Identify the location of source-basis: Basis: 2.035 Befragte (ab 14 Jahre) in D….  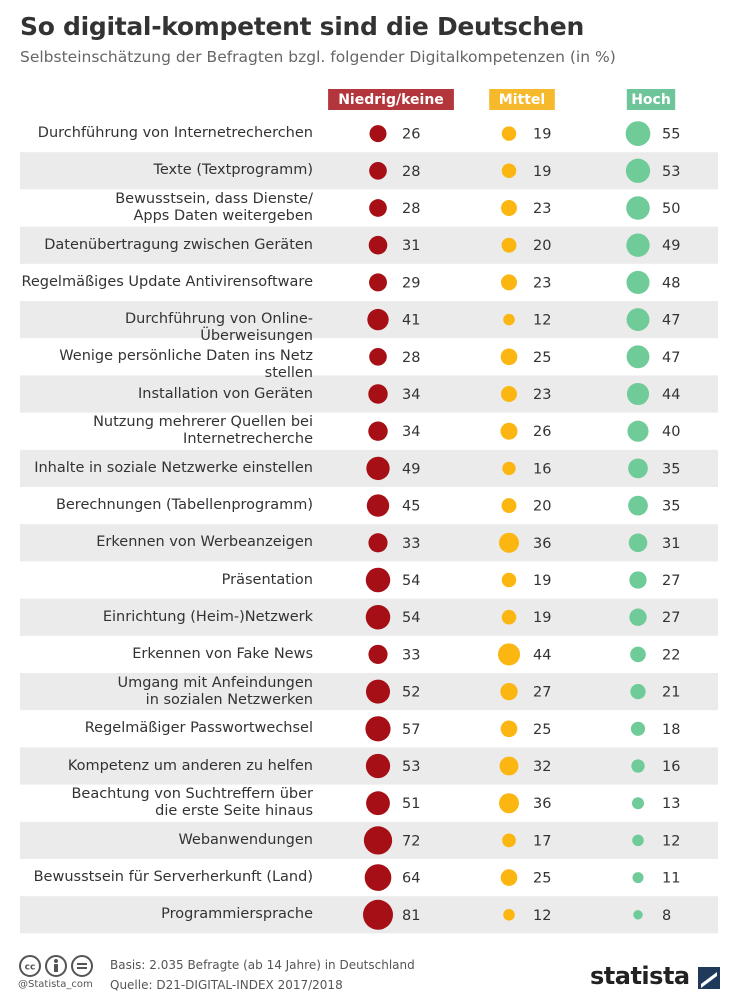
(262, 965).